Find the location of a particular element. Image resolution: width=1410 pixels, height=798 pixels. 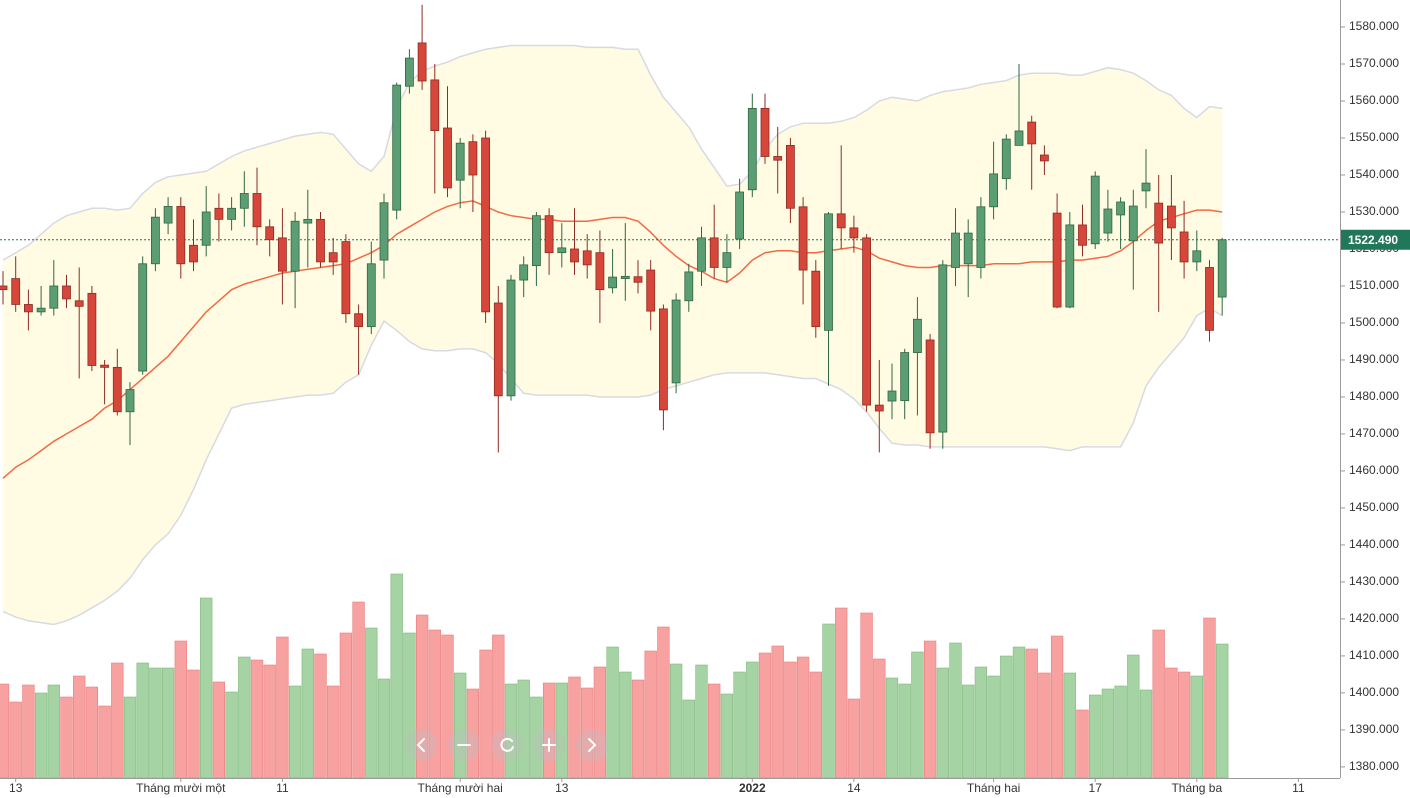

last-price-tag is located at coordinates (1375, 239).